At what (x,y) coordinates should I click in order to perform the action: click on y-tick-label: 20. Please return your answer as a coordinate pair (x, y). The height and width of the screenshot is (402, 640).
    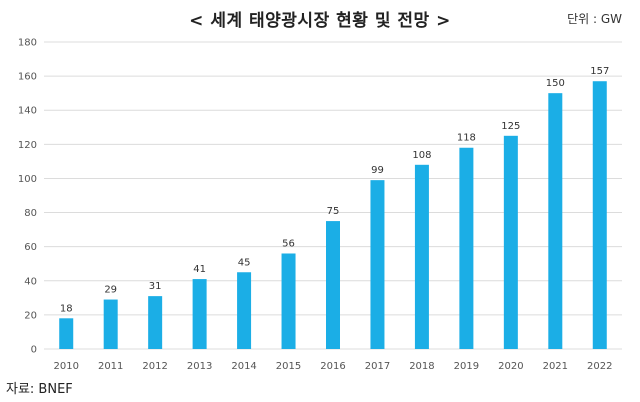
    Looking at the image, I should click on (30, 315).